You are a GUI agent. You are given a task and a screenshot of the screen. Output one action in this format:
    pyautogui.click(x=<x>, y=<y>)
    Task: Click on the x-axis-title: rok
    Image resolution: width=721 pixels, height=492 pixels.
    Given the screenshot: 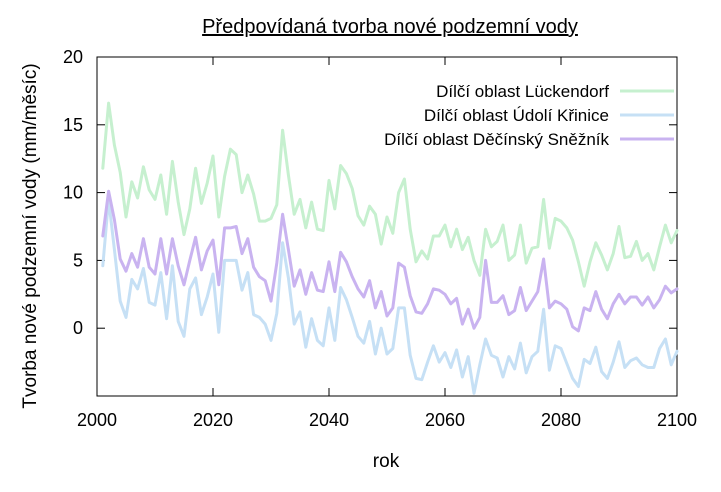 What is the action you would take?
    pyautogui.click(x=386, y=461)
    